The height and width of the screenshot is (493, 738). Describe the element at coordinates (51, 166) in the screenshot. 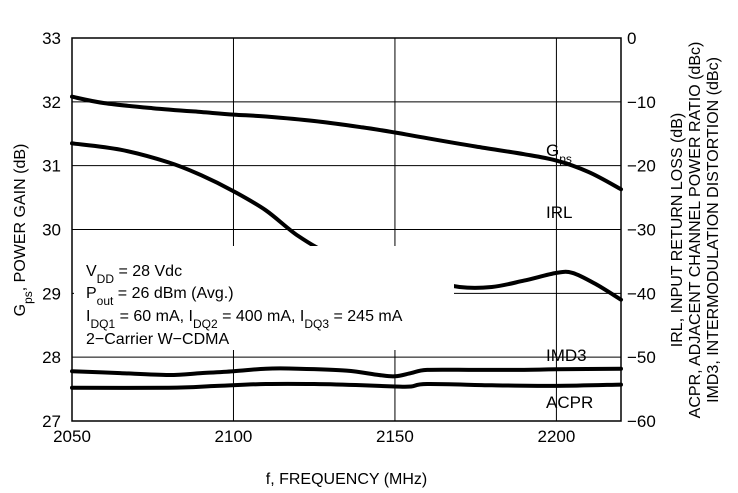

I see `y-left-tick-label: 31` at that location.